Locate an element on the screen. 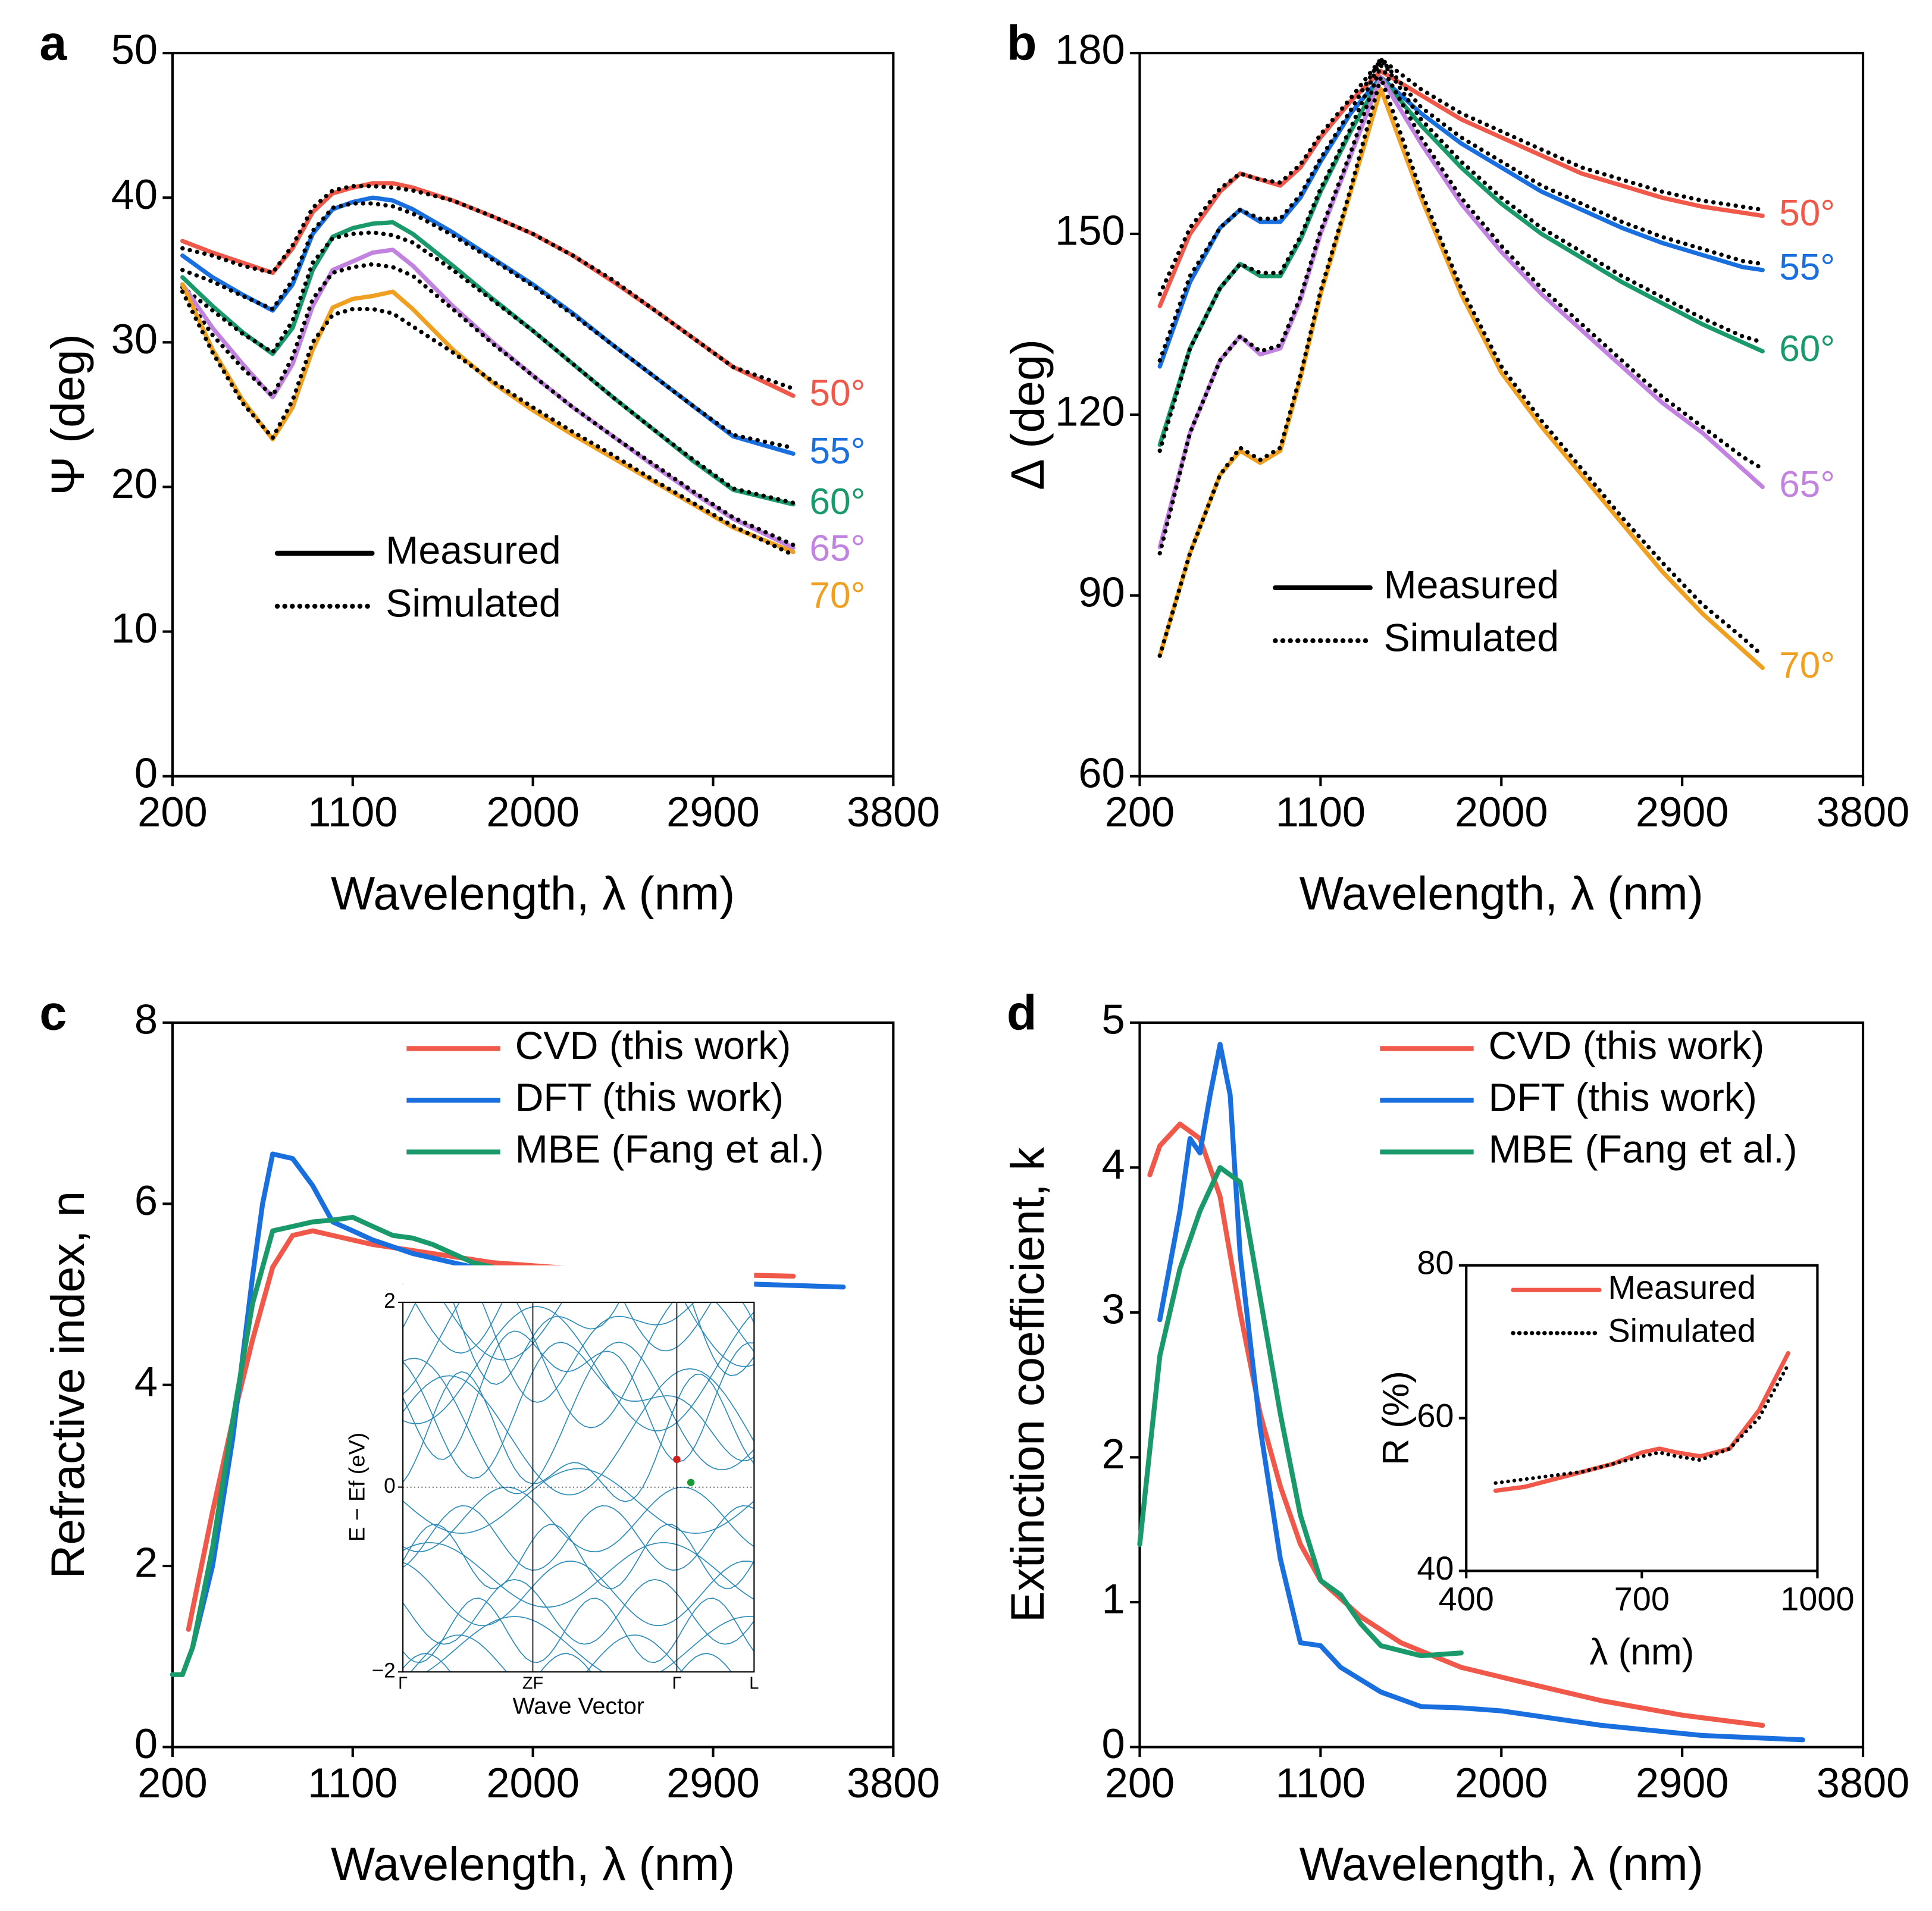 This screenshot has height=1911, width=1932. panel-label: b is located at coordinates (1022, 43).